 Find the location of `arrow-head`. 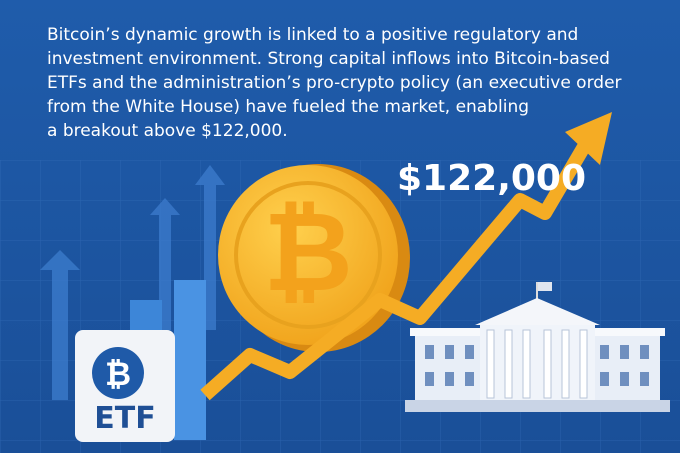

arrow-head is located at coordinates (588, 138).